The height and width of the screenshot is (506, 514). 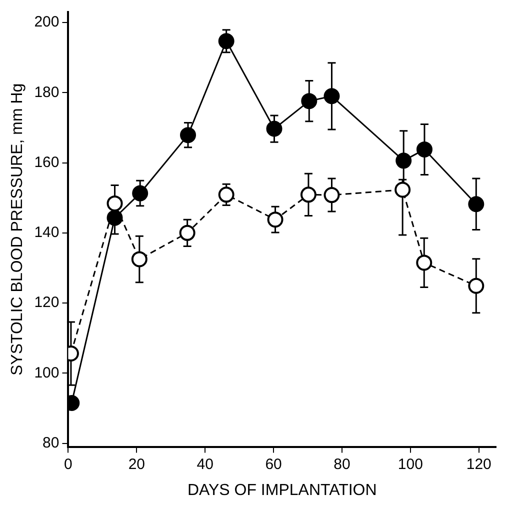 What do you see at coordinates (137, 464) in the screenshot?
I see `x-tick-label: 20` at bounding box center [137, 464].